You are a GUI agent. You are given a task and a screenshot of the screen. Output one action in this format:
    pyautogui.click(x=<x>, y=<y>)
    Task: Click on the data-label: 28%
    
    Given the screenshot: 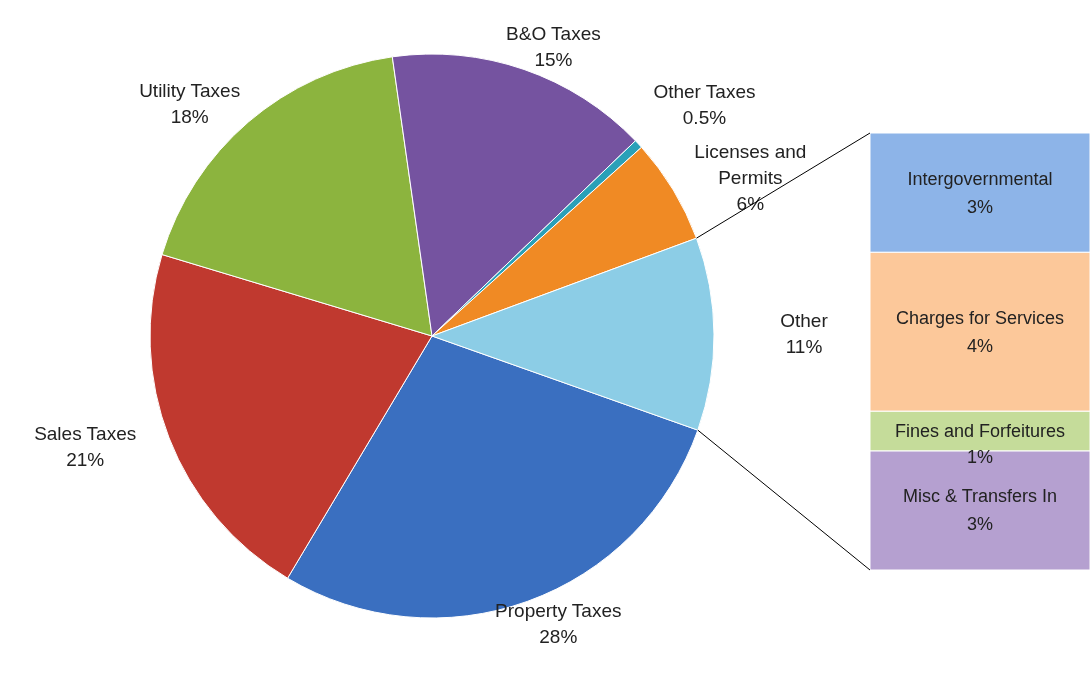 What is the action you would take?
    pyautogui.click(x=558, y=636)
    